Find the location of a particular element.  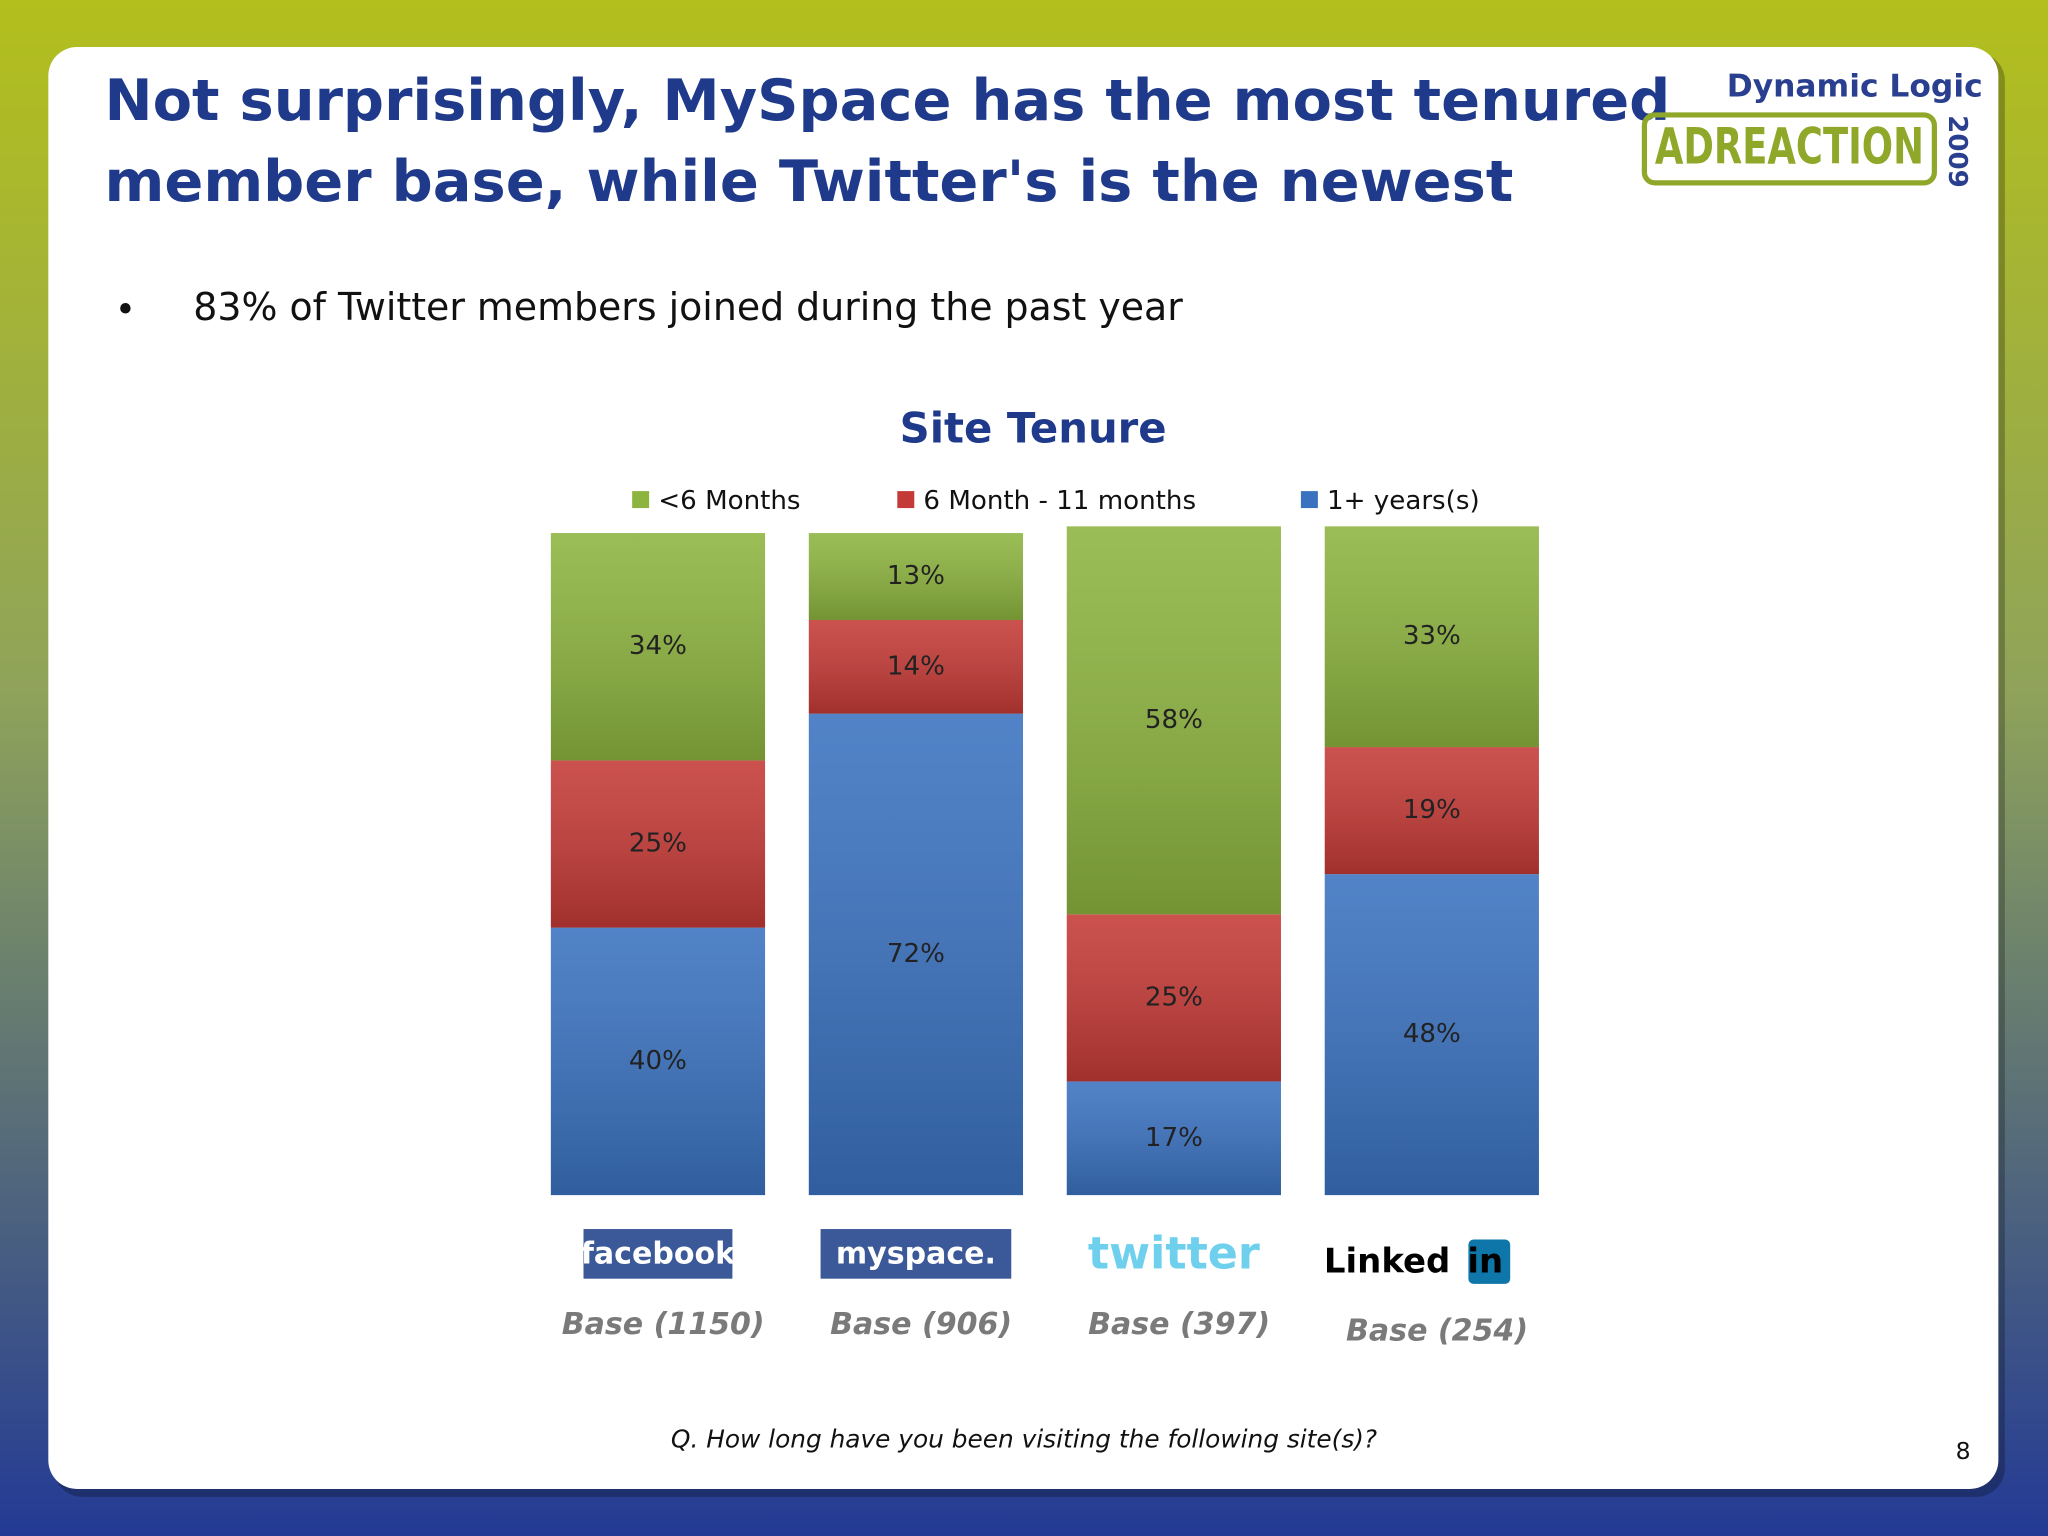

base-label: Base (1150) is located at coordinates (663, 1324).